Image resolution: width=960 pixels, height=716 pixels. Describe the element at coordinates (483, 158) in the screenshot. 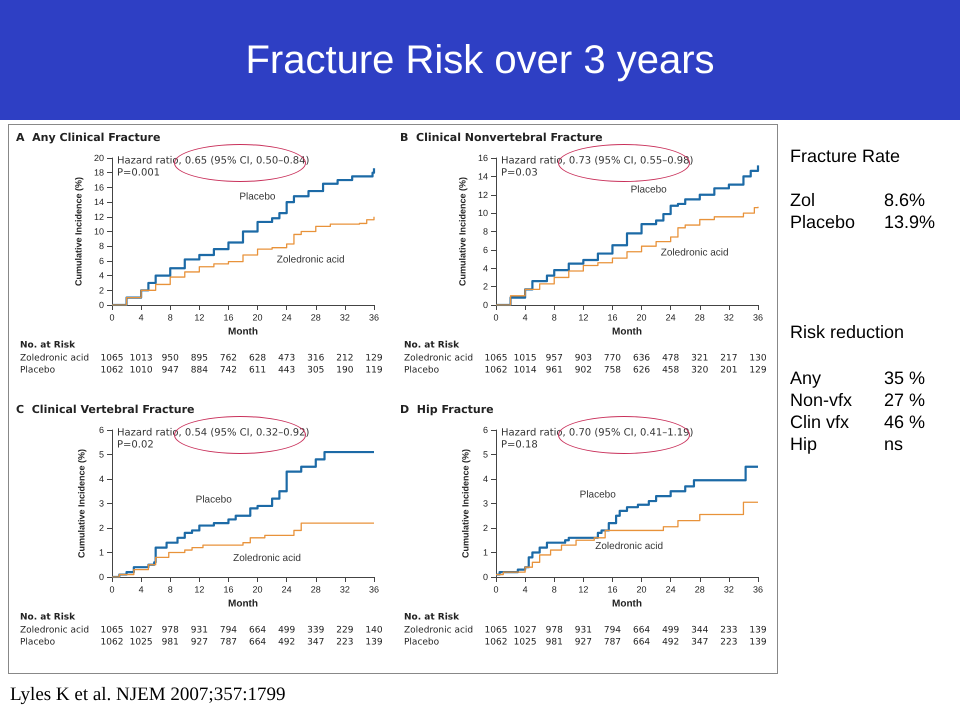

I see `y-tick-label: 16` at that location.